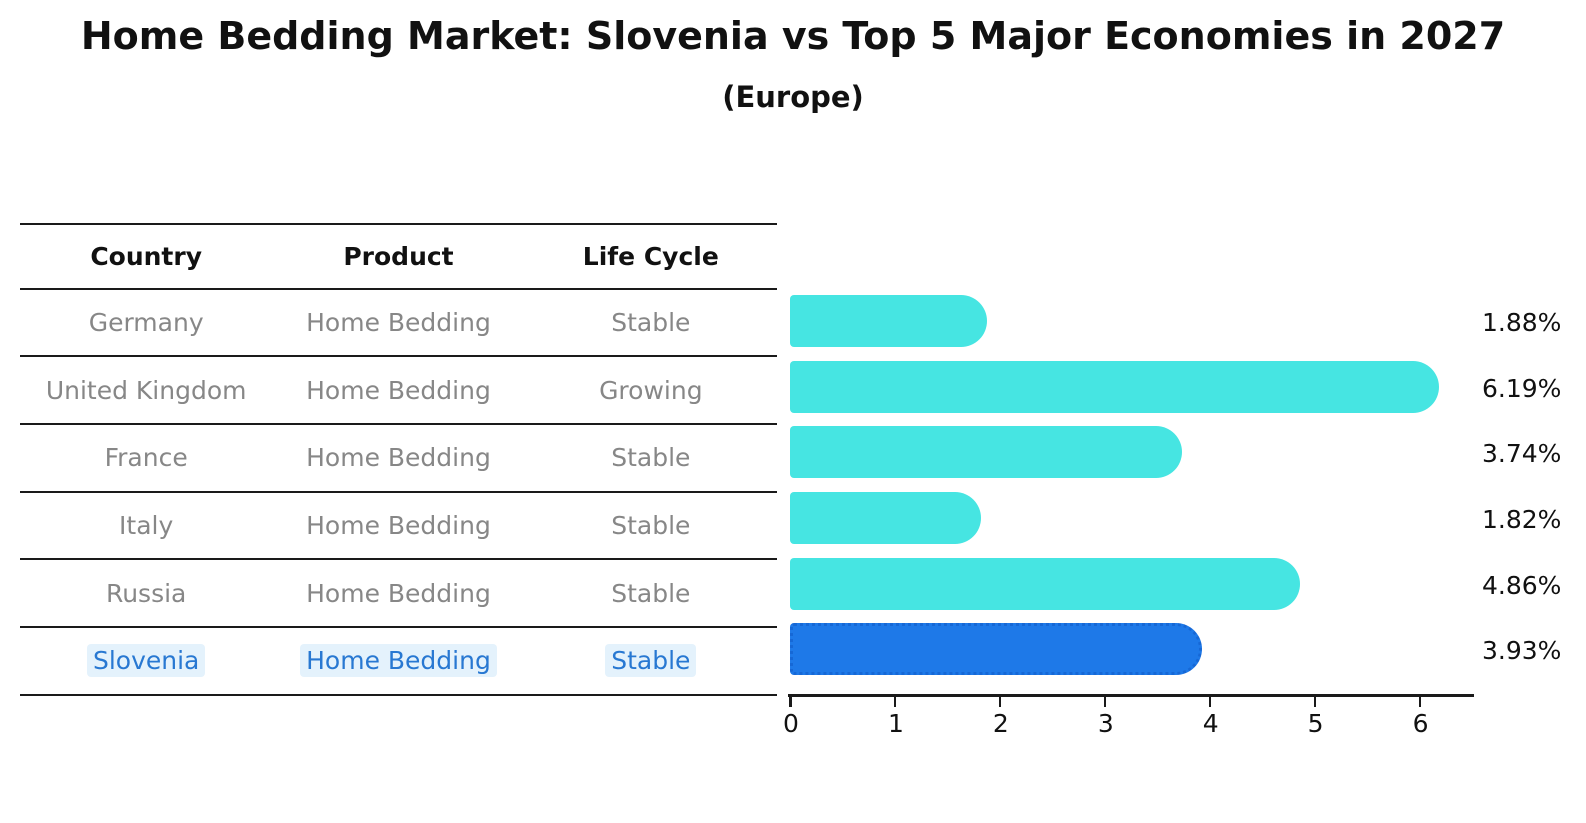 This screenshot has height=823, width=1586. What do you see at coordinates (889, 320) in the screenshot?
I see `bar-germany` at bounding box center [889, 320].